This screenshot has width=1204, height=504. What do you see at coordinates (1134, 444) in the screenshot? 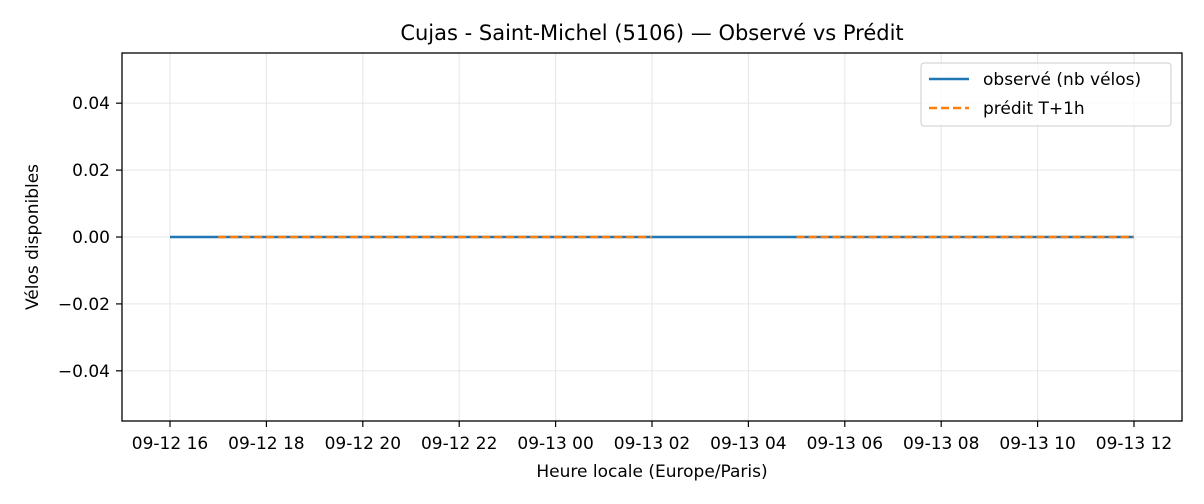
I see `x-tick-label: 09-13 12` at bounding box center [1134, 444].